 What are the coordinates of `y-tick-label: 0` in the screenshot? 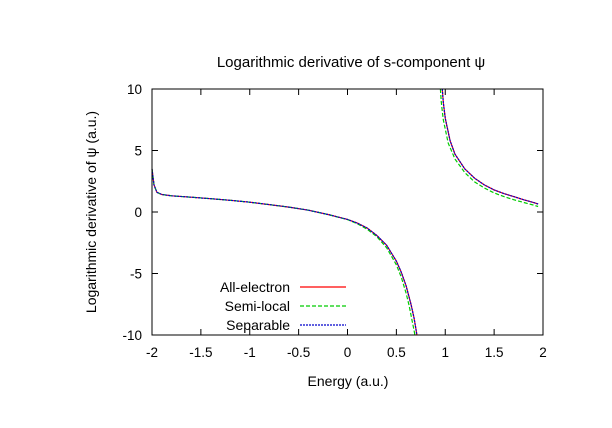 It's located at (138, 212).